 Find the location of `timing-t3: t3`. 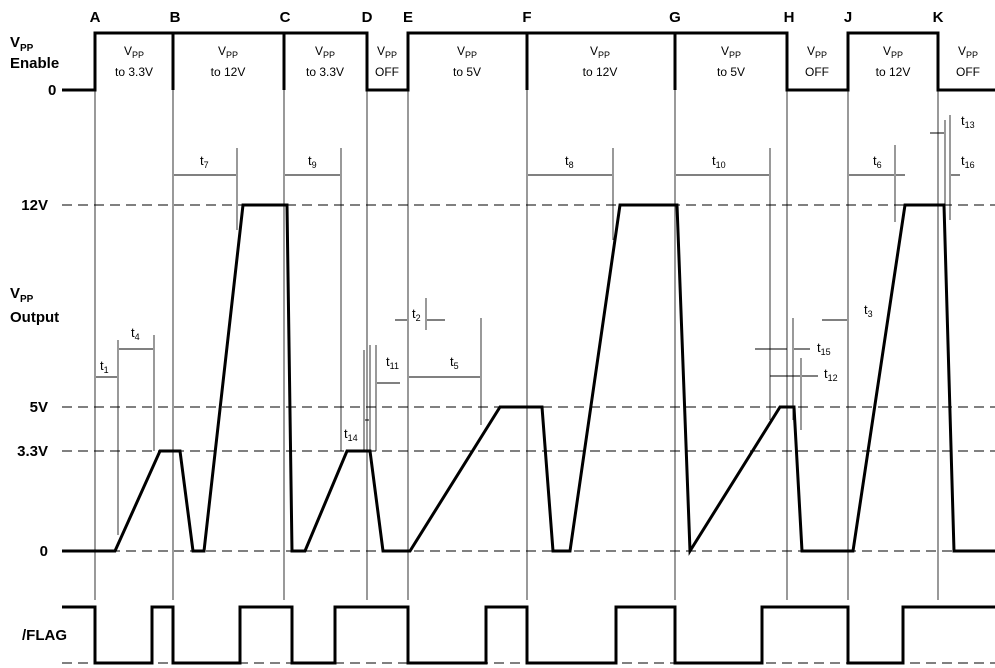

timing-t3: t3 is located at coordinates (868, 310).